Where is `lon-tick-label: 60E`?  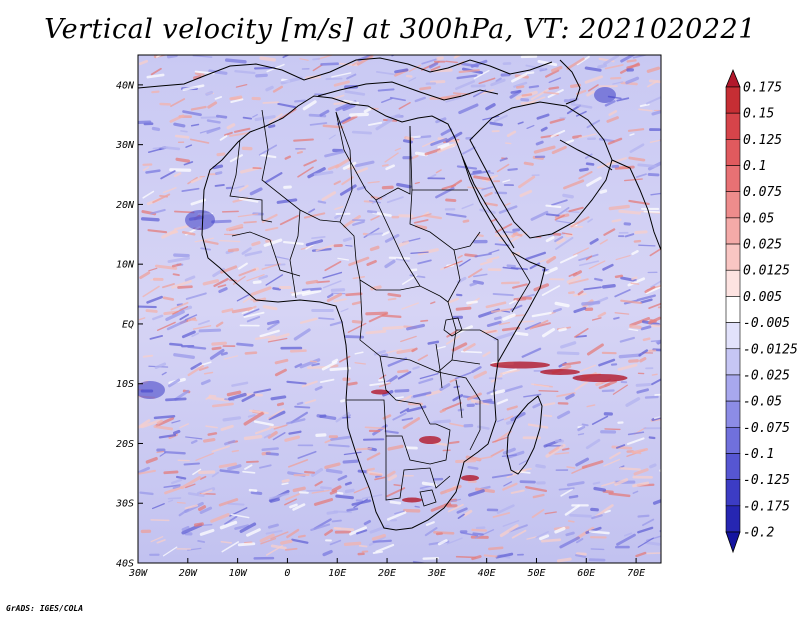 lon-tick-label: 60E is located at coordinates (586, 573).